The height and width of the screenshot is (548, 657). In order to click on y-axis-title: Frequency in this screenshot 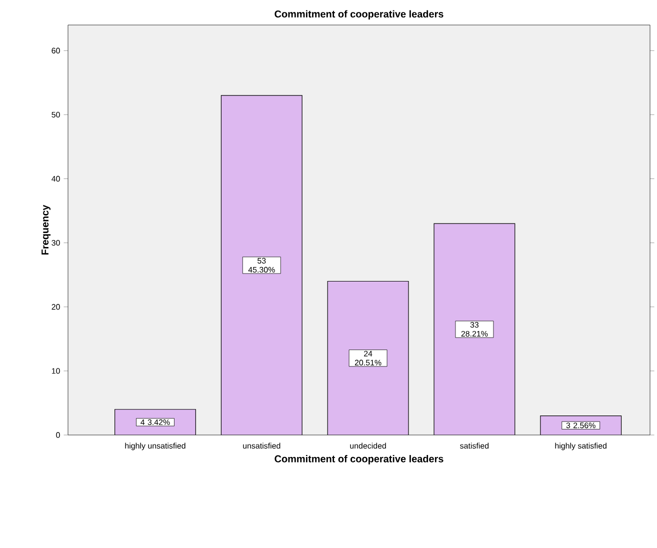, I will do `click(46, 229)`.